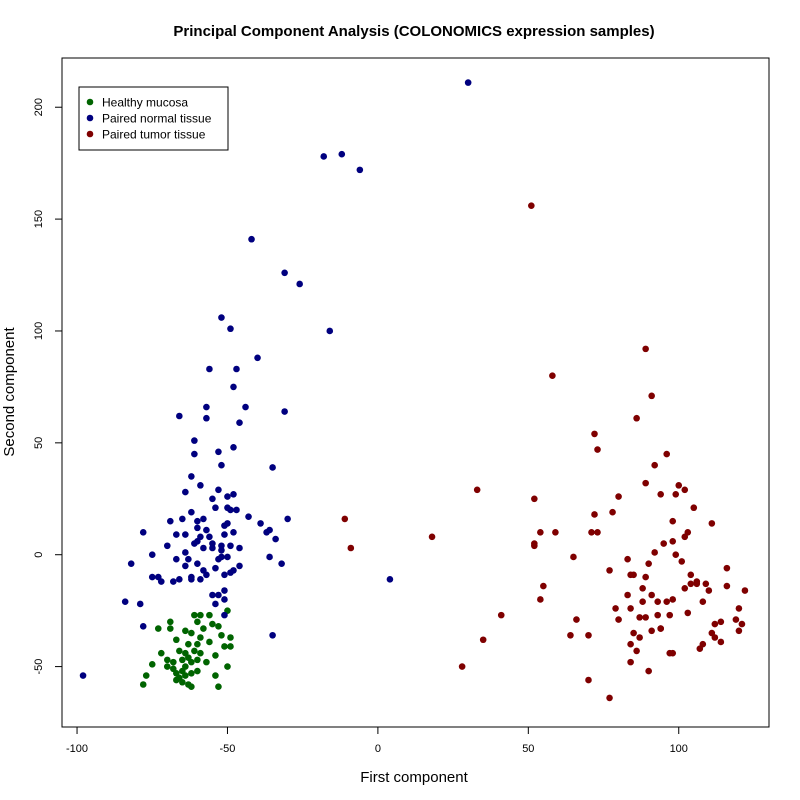  I want to click on legend-label-paired-normal-tissue: Paired normal tissue, so click(157, 119).